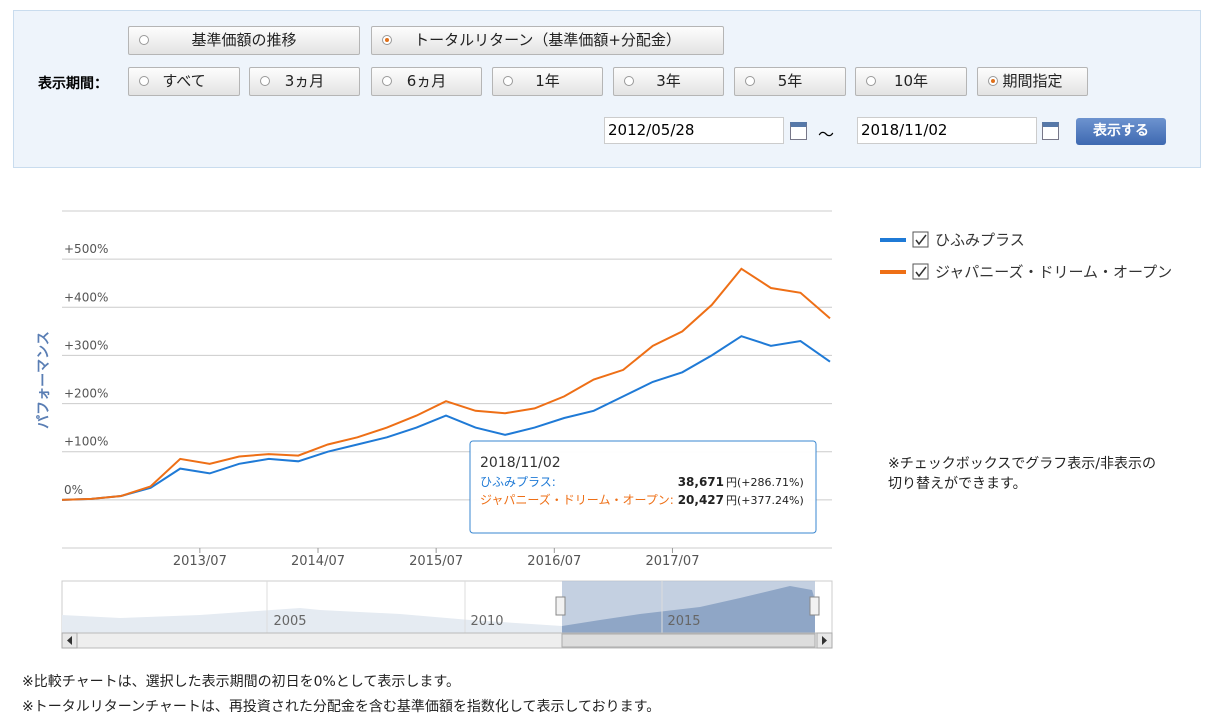 The height and width of the screenshot is (718, 1209). What do you see at coordinates (765, 482) in the screenshot?
I see `tooltip-change: 円(+286.71%)` at bounding box center [765, 482].